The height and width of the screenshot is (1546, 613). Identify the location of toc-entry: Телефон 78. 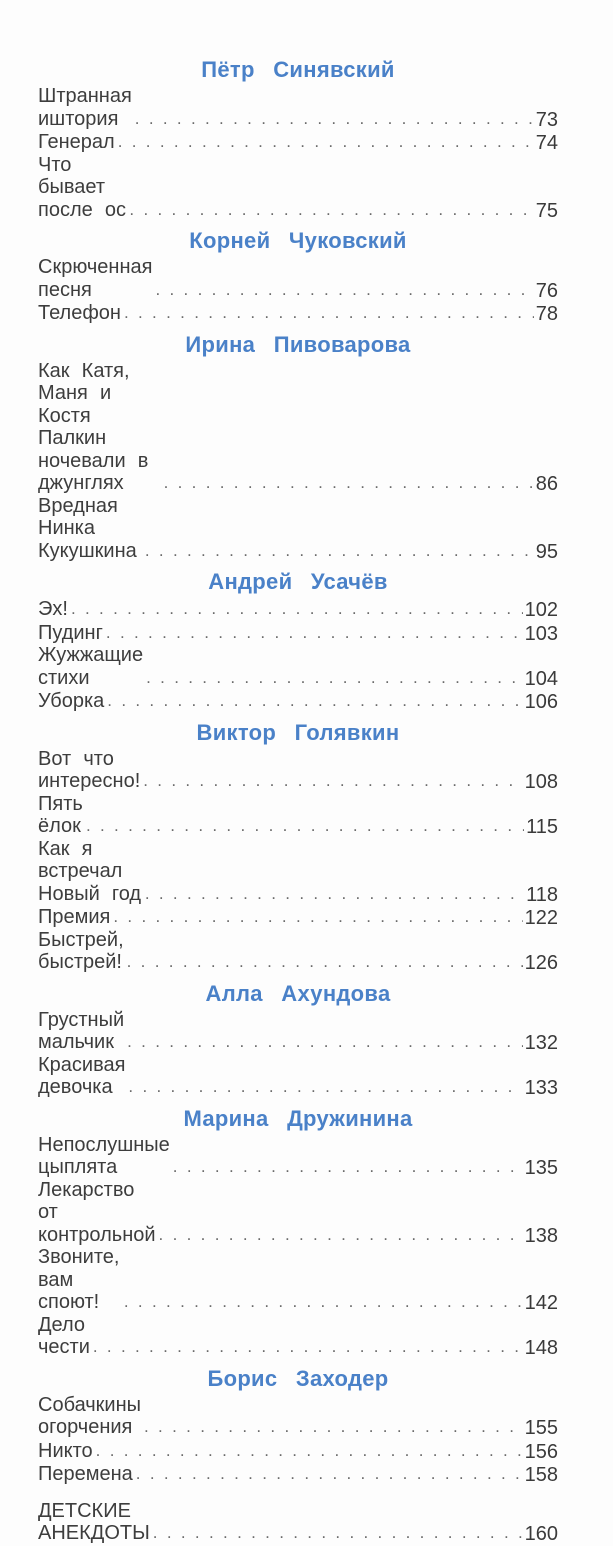
(298, 313).